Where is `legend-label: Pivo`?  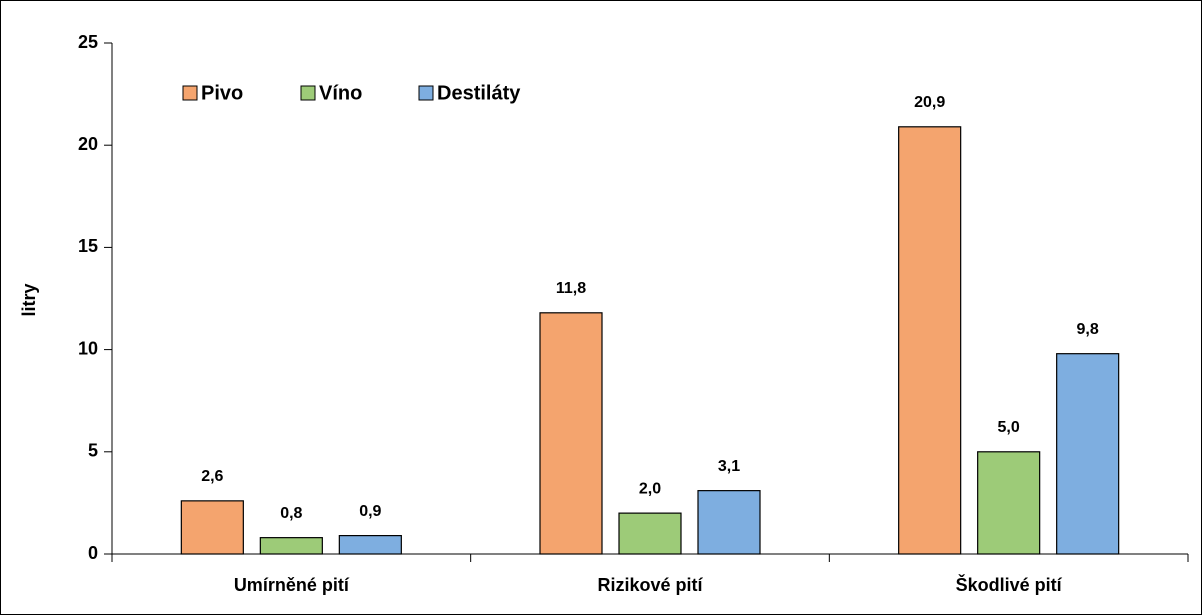 legend-label: Pivo is located at coordinates (222, 93).